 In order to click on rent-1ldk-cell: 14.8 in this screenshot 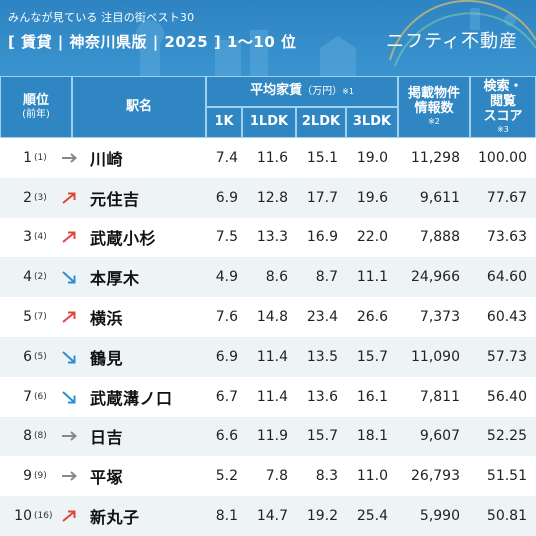, I will do `click(272, 317)`.